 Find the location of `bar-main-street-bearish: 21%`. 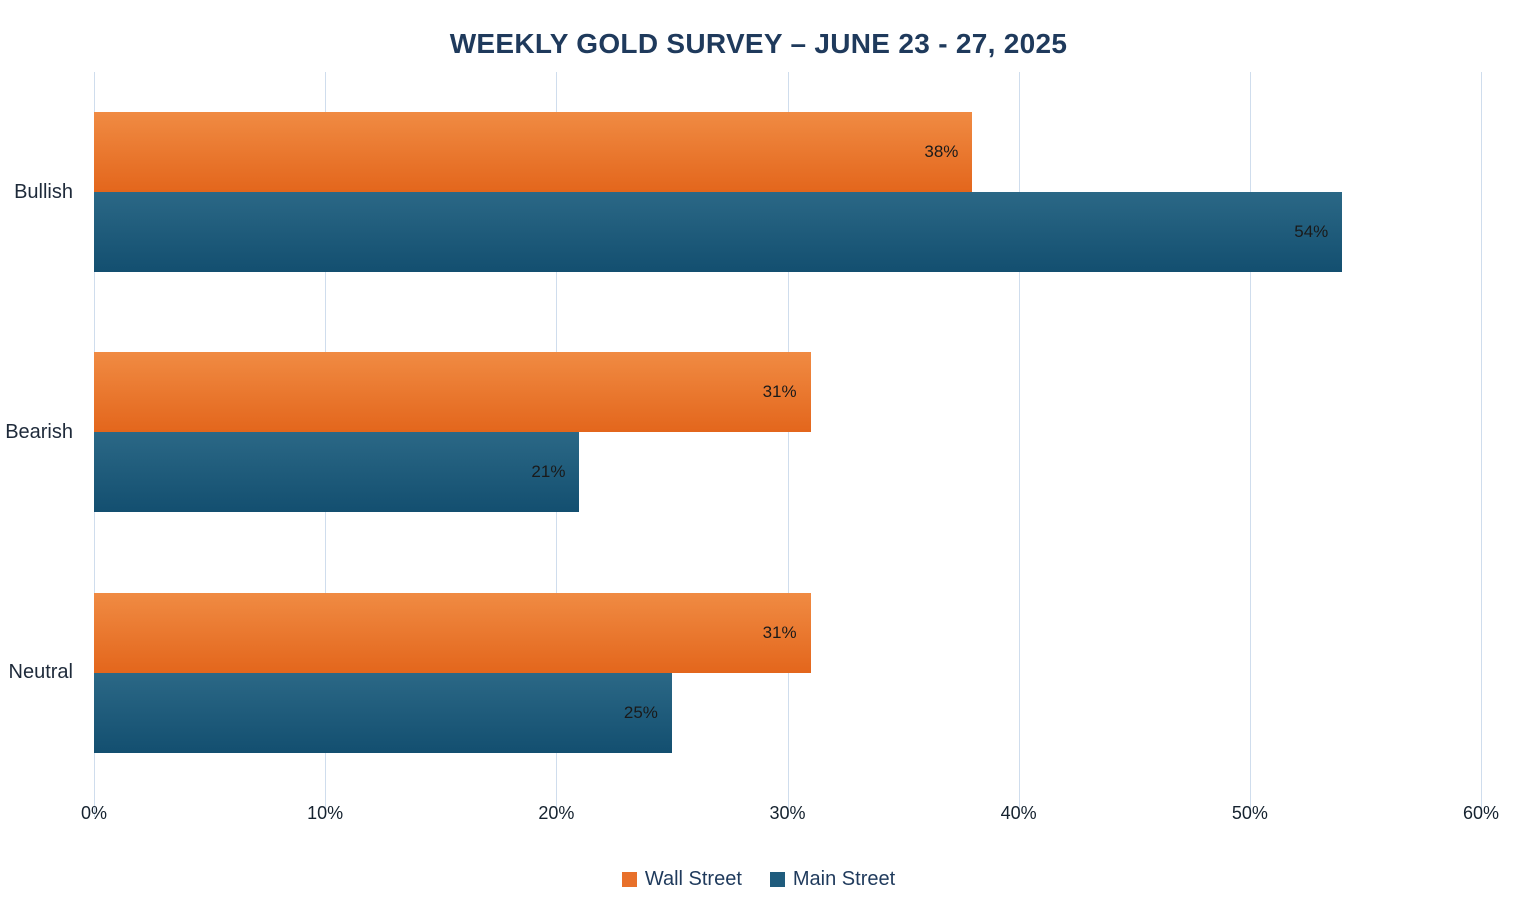

bar-main-street-bearish: 21% is located at coordinates (337, 472).